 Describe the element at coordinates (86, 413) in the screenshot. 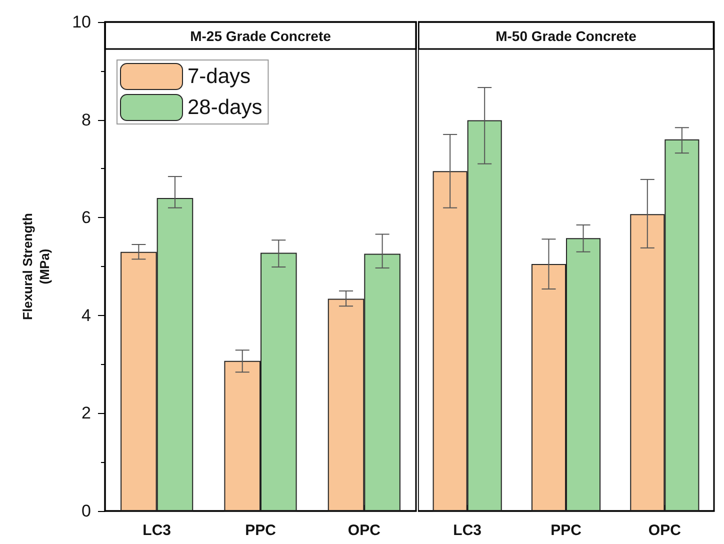

I see `y-tick-label: 2` at that location.